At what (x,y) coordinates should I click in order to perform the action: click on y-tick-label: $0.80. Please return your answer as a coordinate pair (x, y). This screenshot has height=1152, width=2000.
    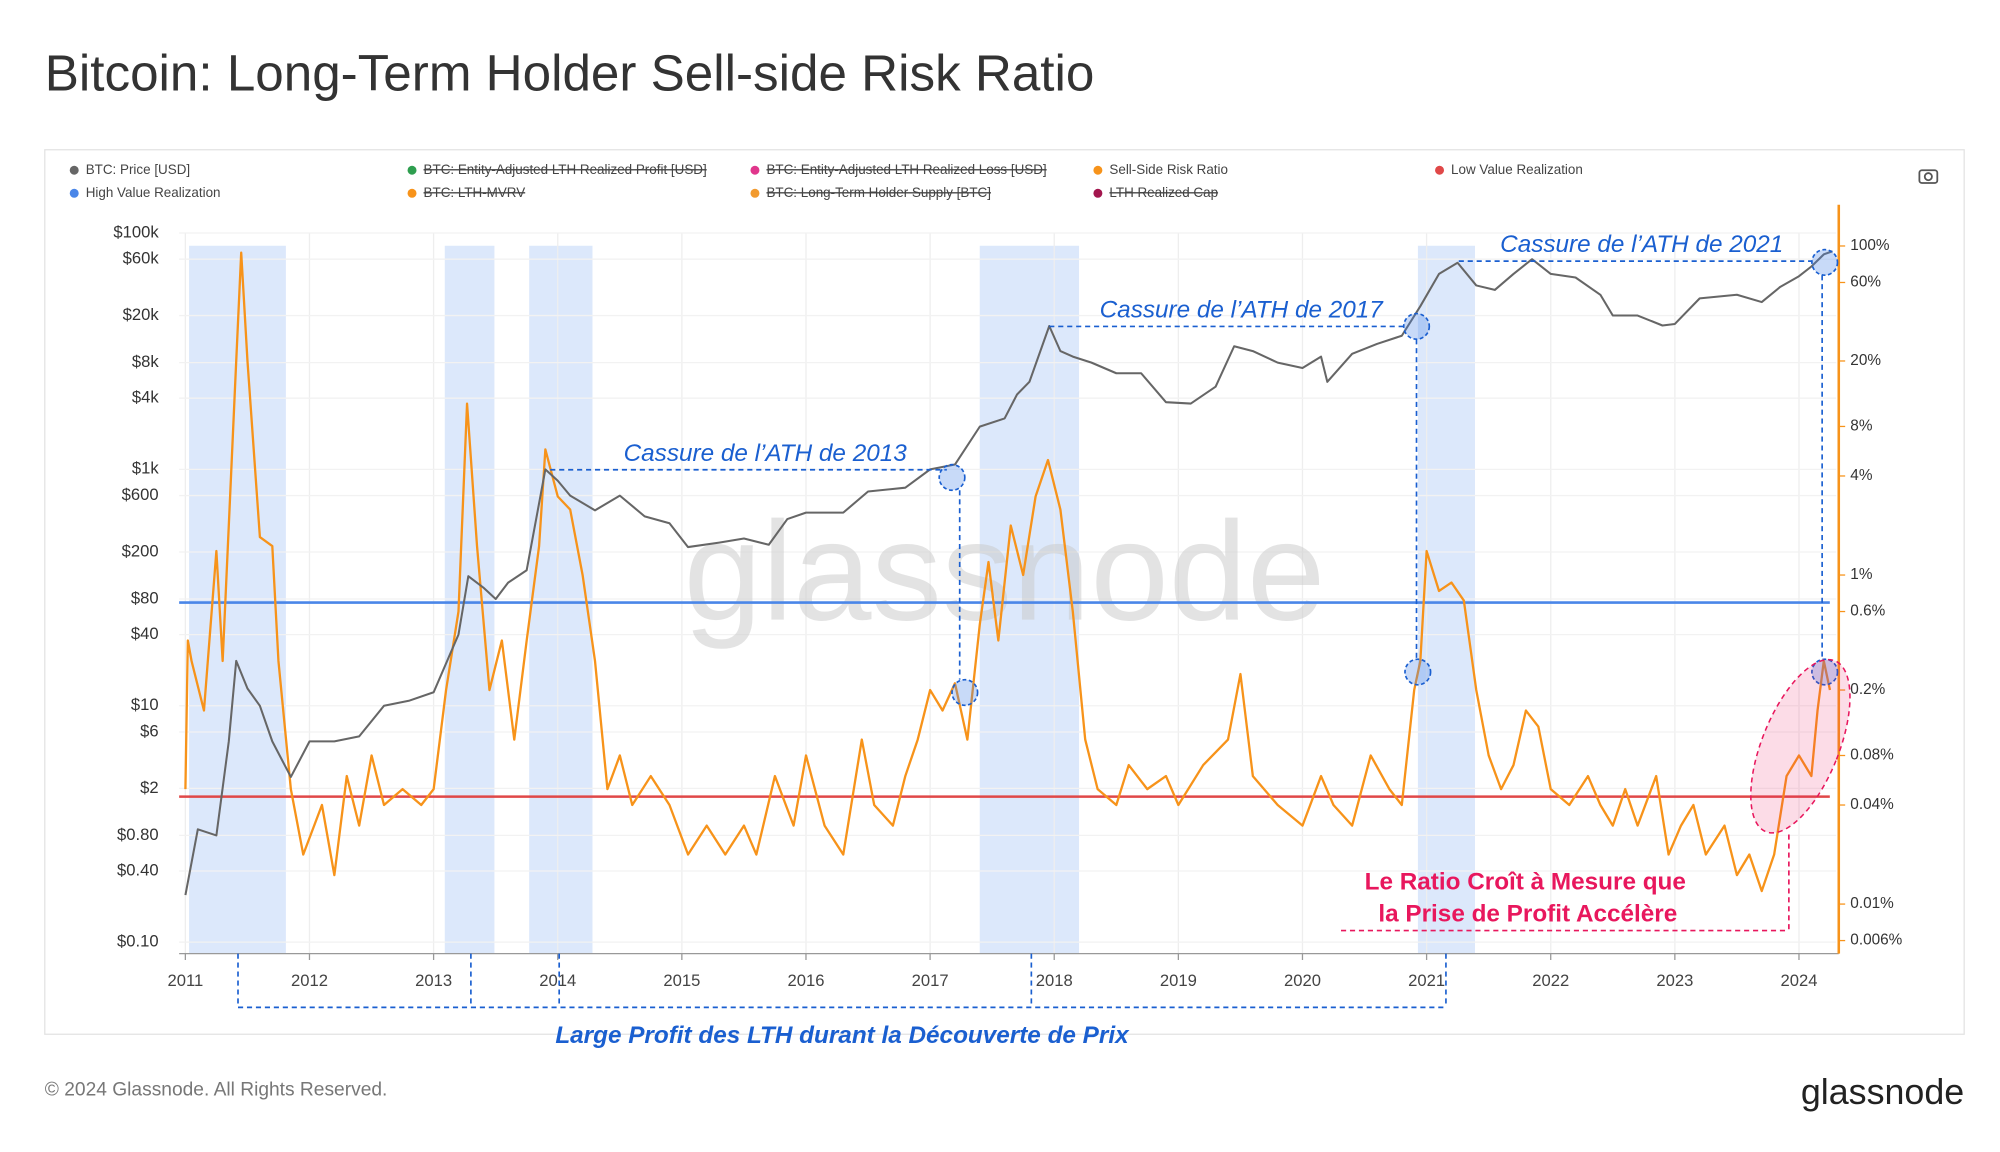
    Looking at the image, I should click on (138, 834).